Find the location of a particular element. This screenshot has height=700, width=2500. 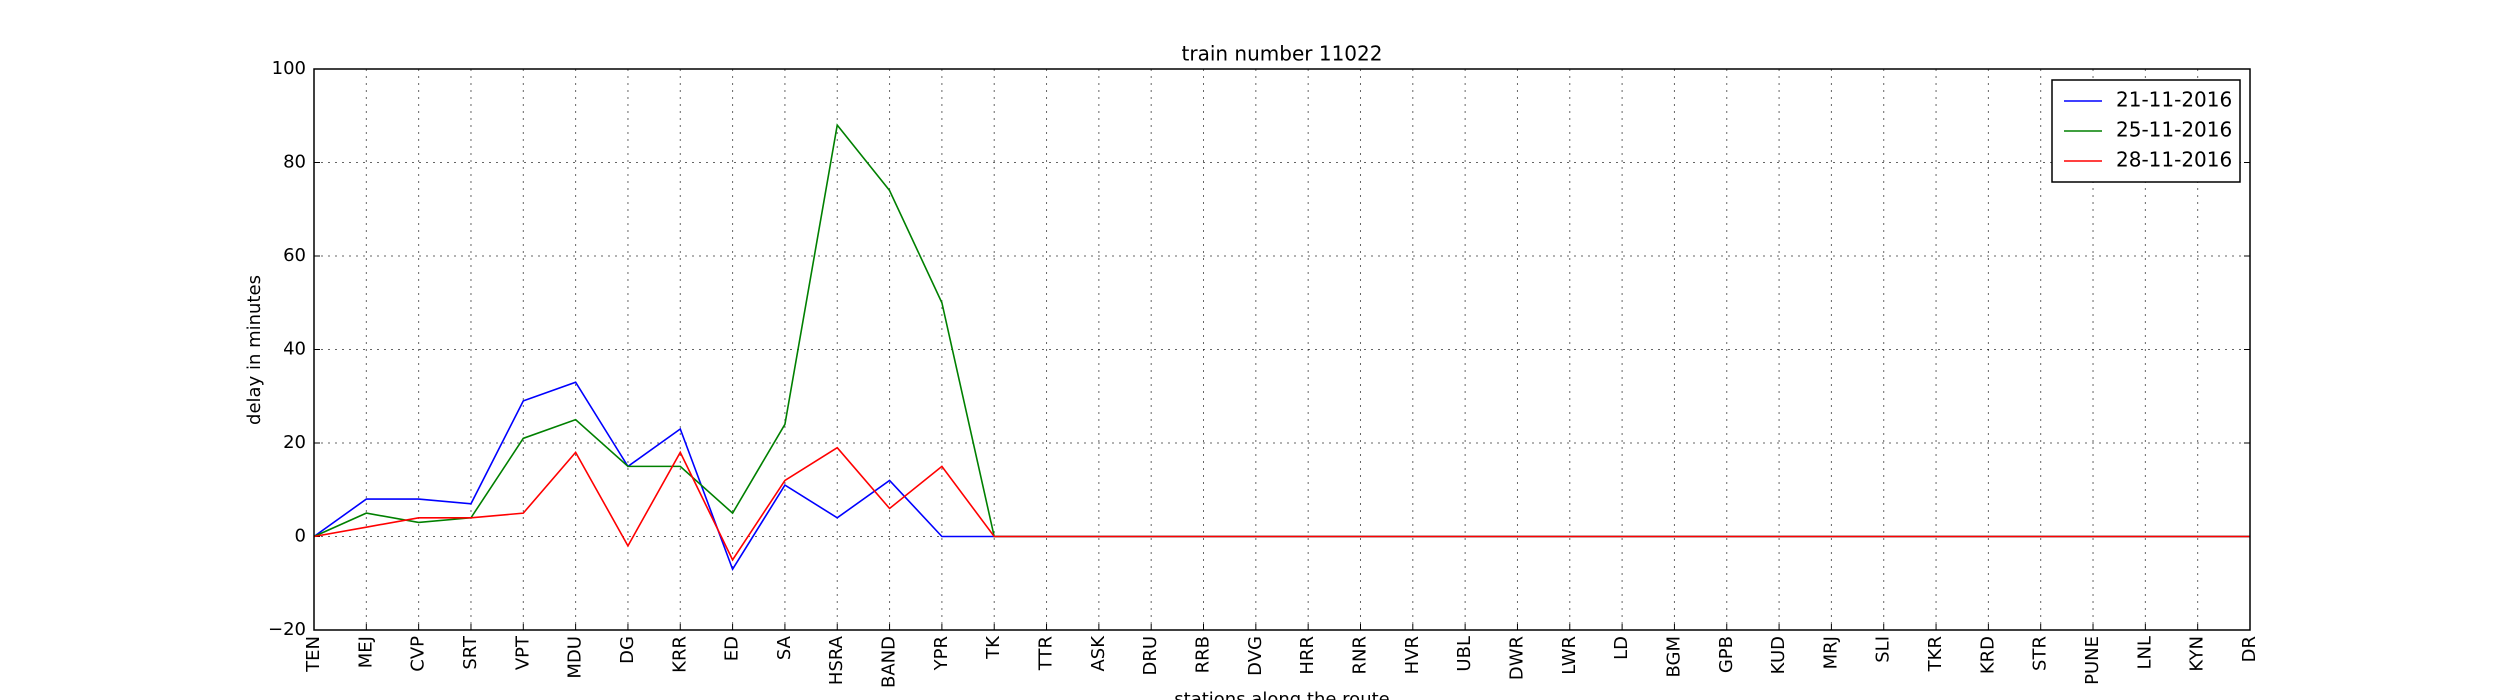

legend-label: 25-11-2016 is located at coordinates (2174, 130).